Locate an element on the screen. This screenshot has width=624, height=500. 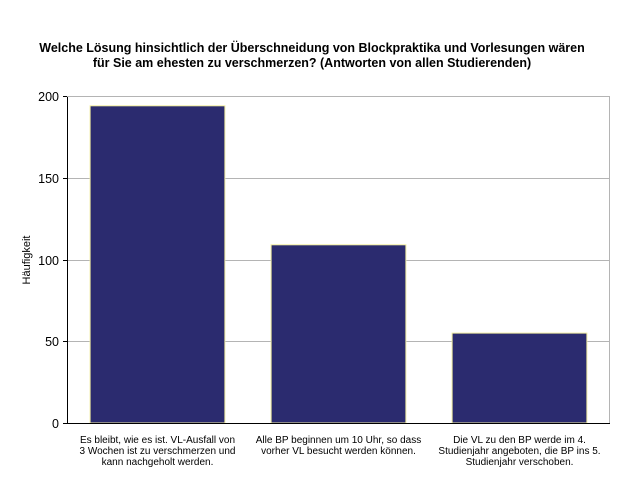
category-label-line: Es bleibt, wie es ist. VL-Ausfall von is located at coordinates (157, 440).